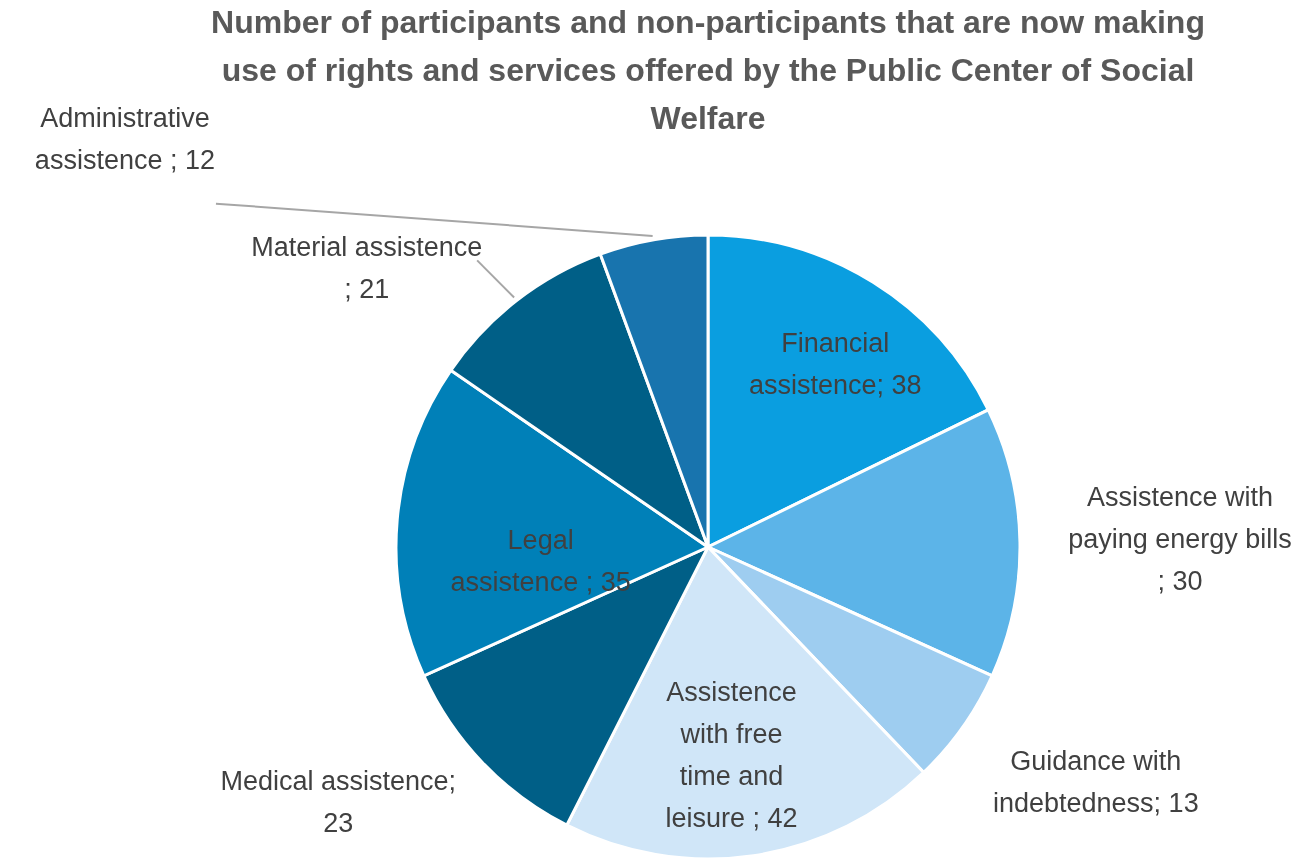 The width and height of the screenshot is (1316, 860). What do you see at coordinates (338, 802) in the screenshot?
I see `slice-label: Medical assistence; 23` at bounding box center [338, 802].